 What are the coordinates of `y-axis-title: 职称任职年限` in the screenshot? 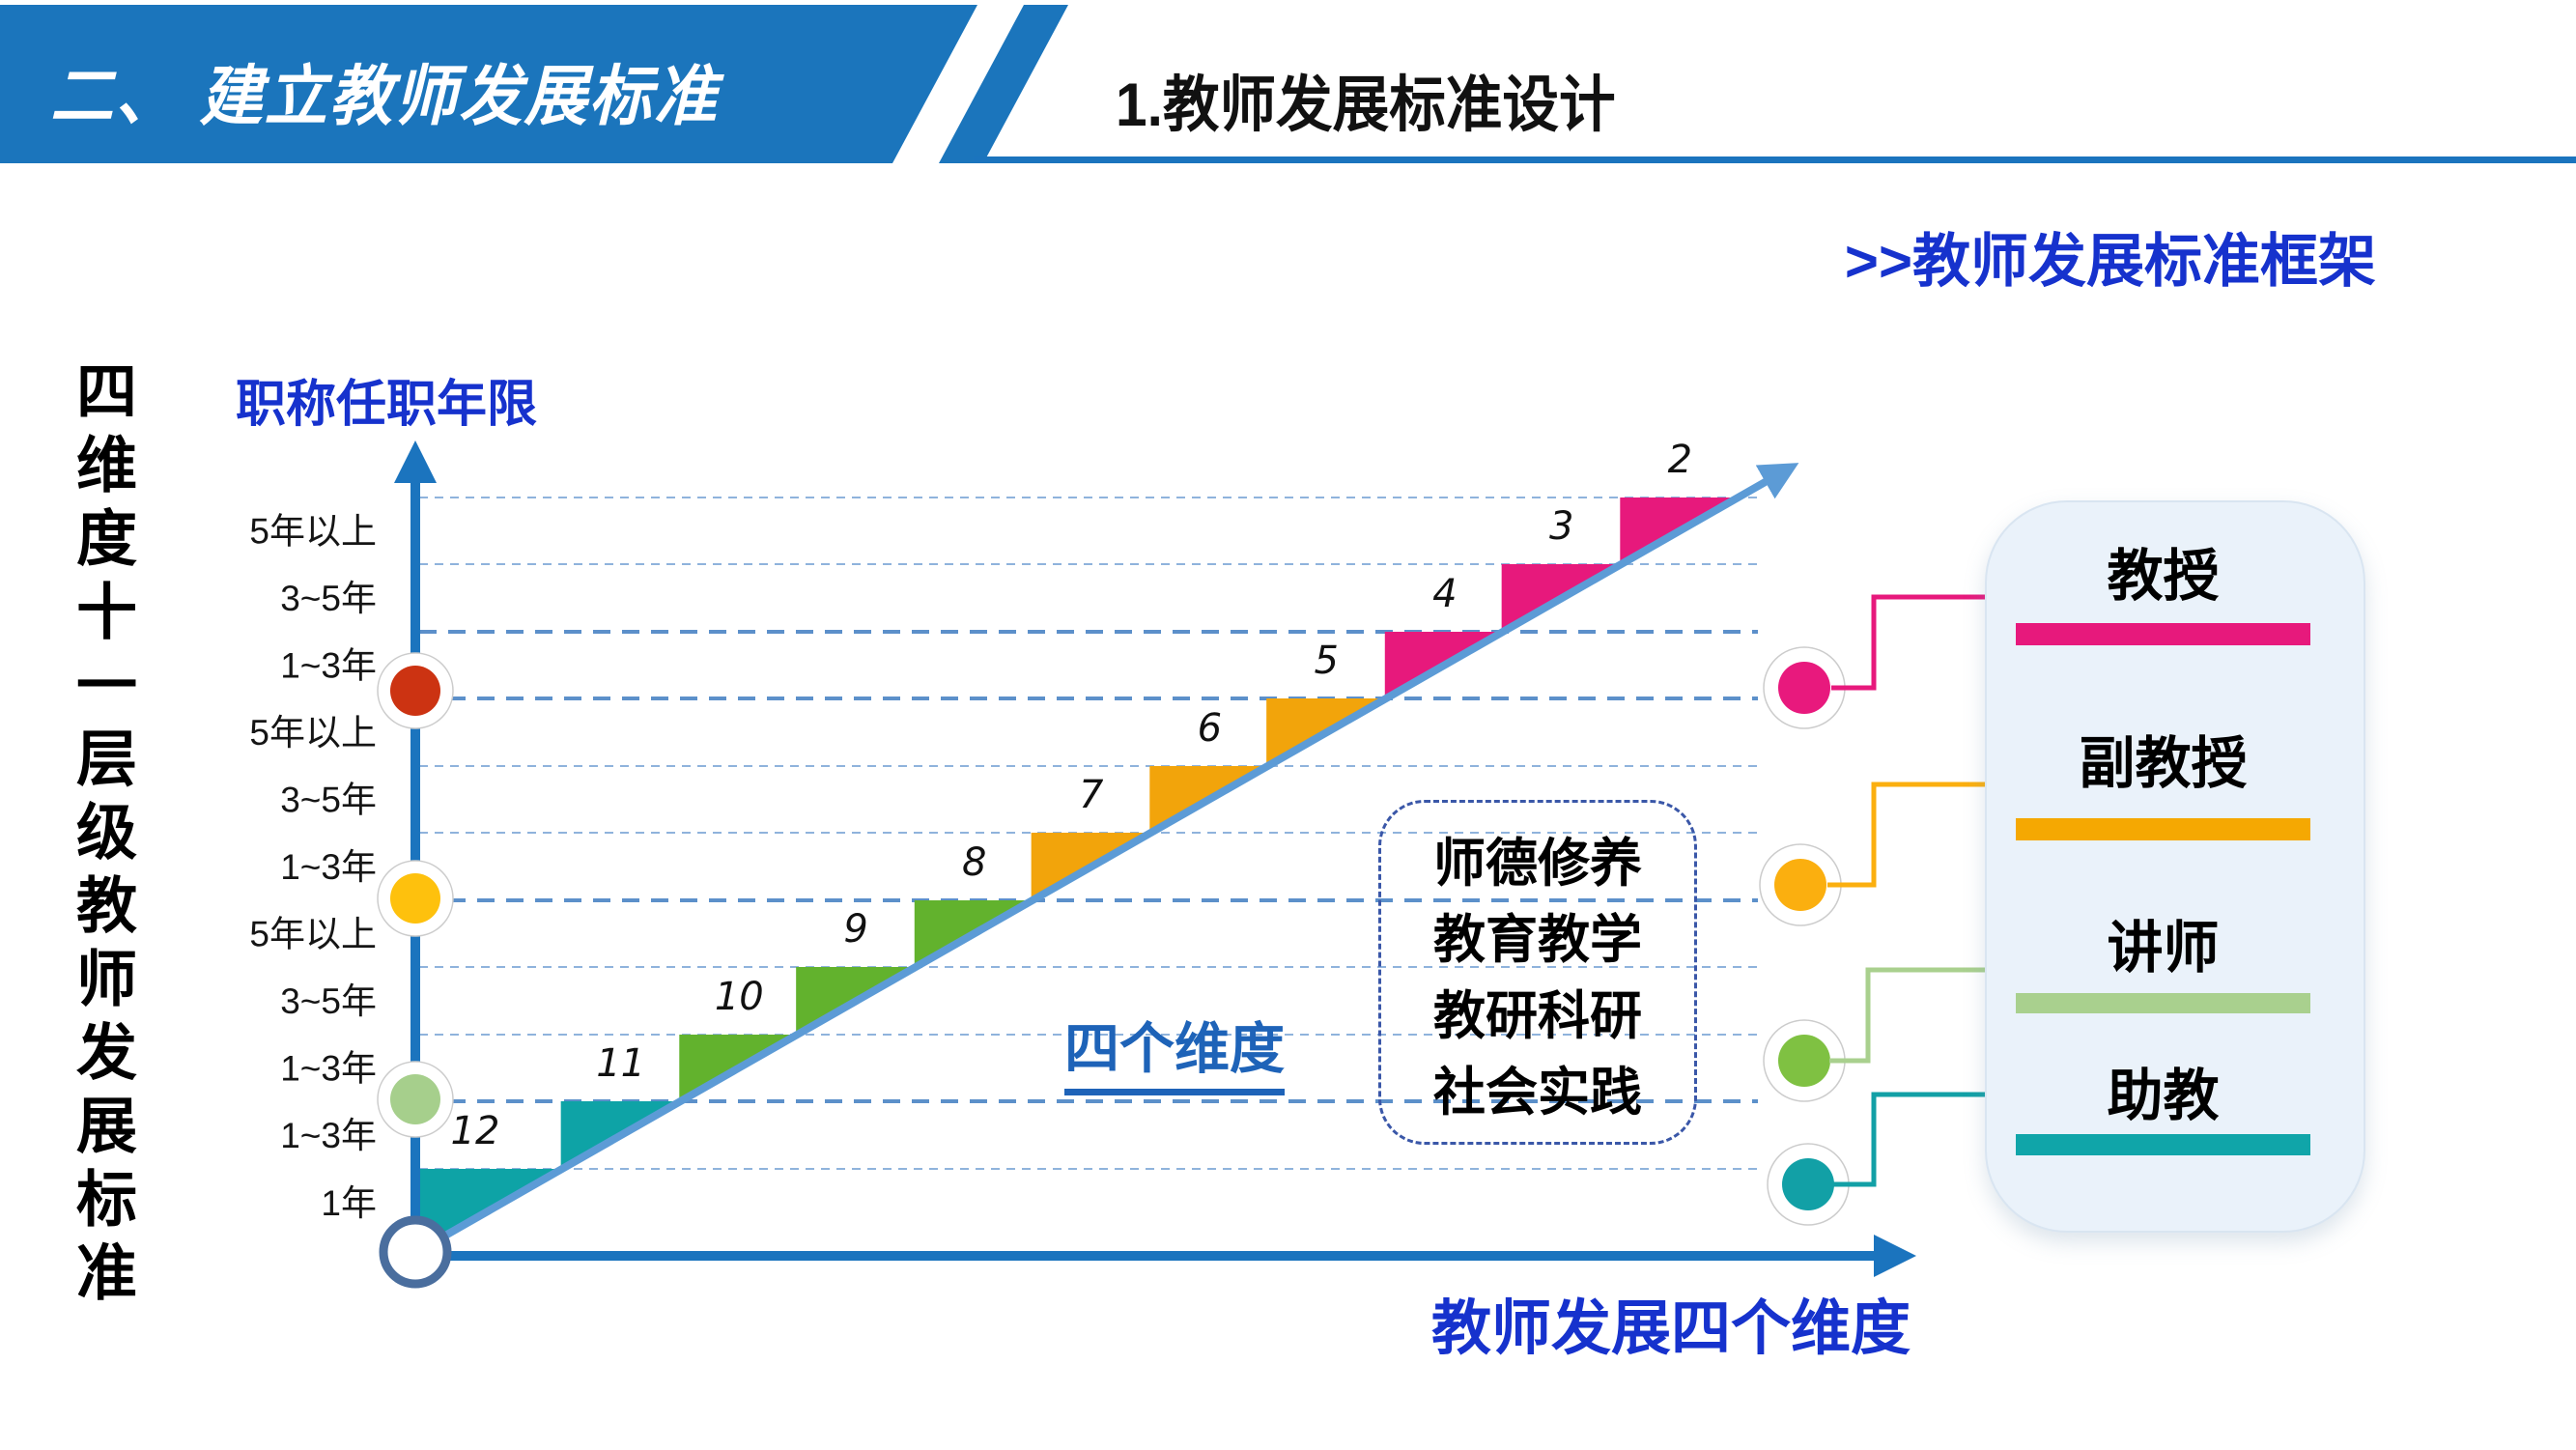 It's located at (387, 405).